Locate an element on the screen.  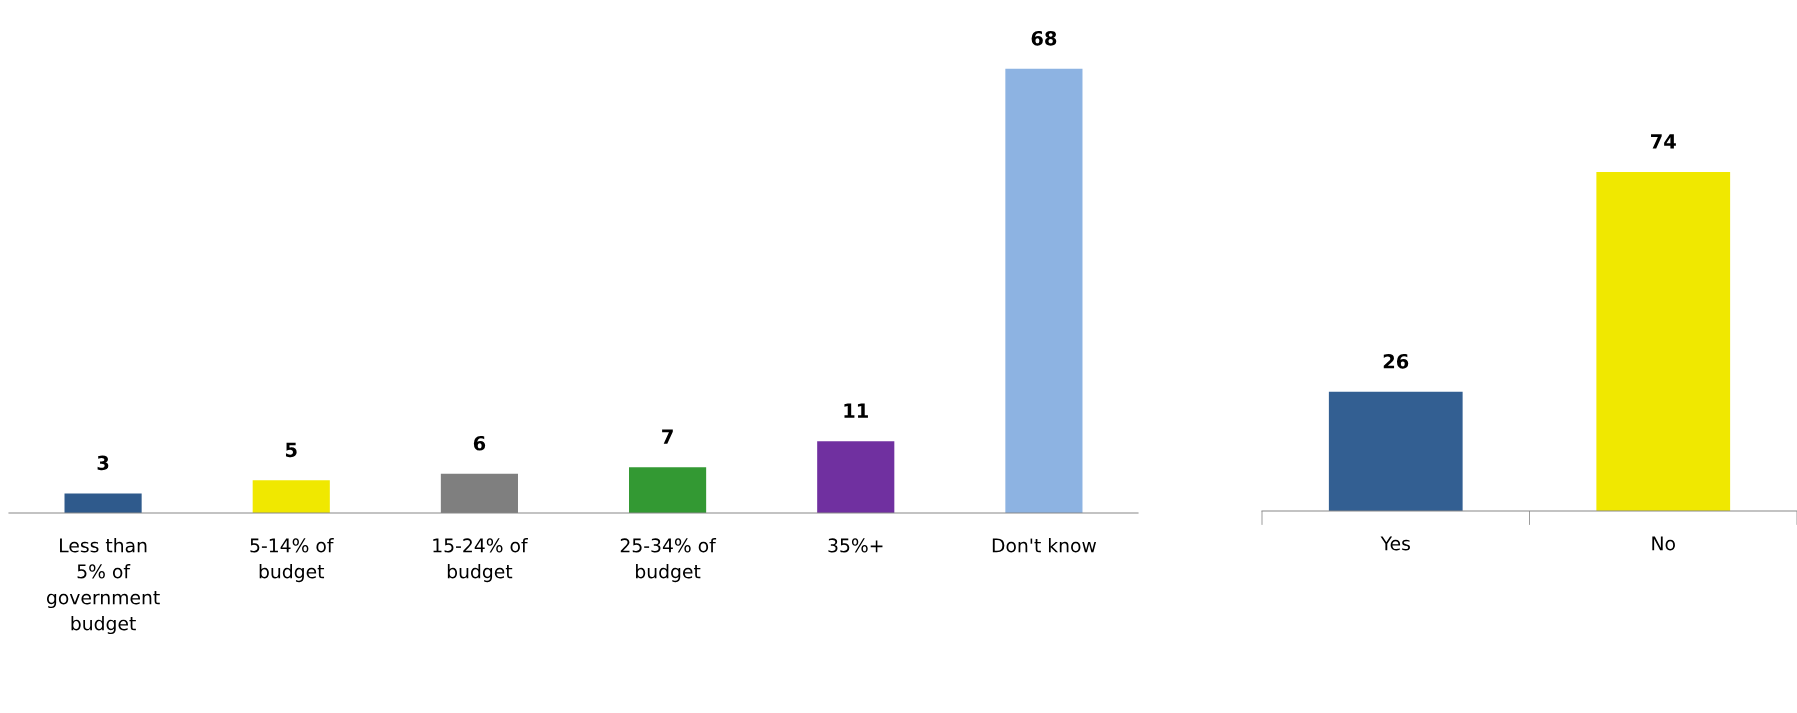
data-label: 11 is located at coordinates (856, 410).